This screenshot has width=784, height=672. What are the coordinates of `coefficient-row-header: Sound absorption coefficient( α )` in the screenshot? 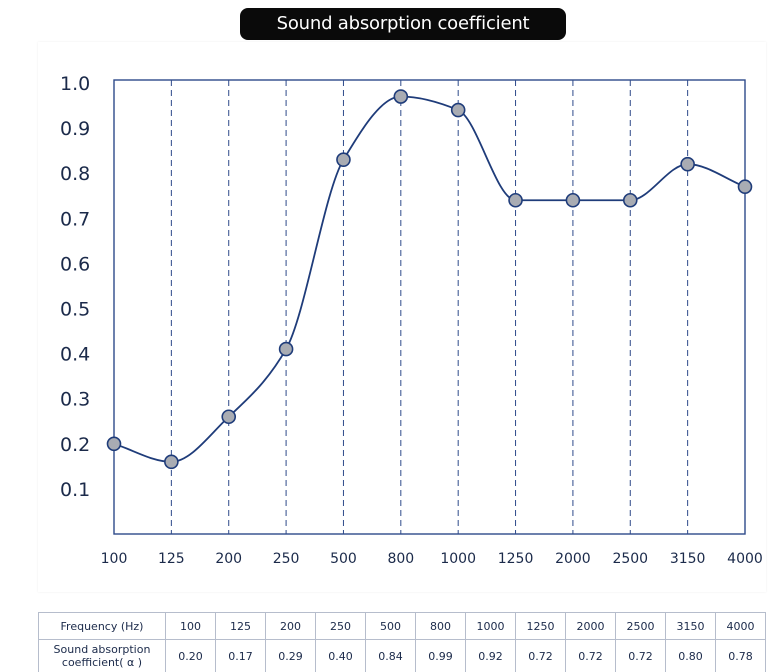 It's located at (102, 655).